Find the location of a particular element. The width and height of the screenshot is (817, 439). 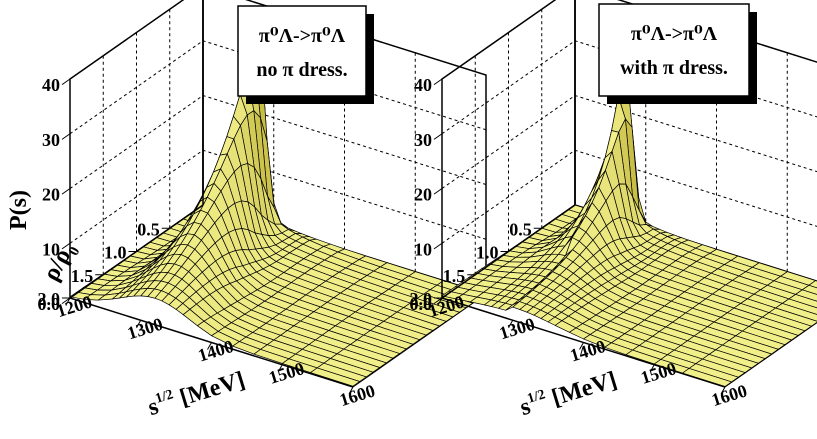

legend-line-2: no π dress. is located at coordinates (301, 70).